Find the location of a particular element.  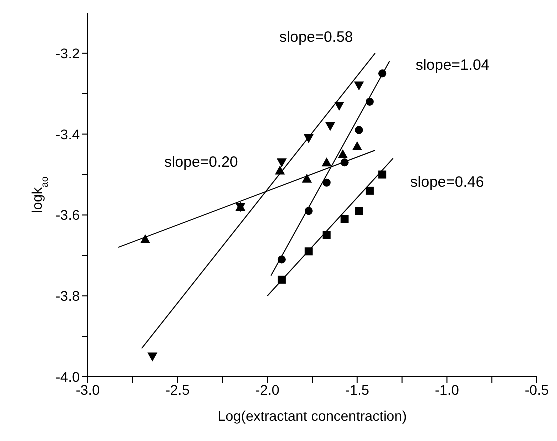

x-tick-label: -1.0 is located at coordinates (447, 390).